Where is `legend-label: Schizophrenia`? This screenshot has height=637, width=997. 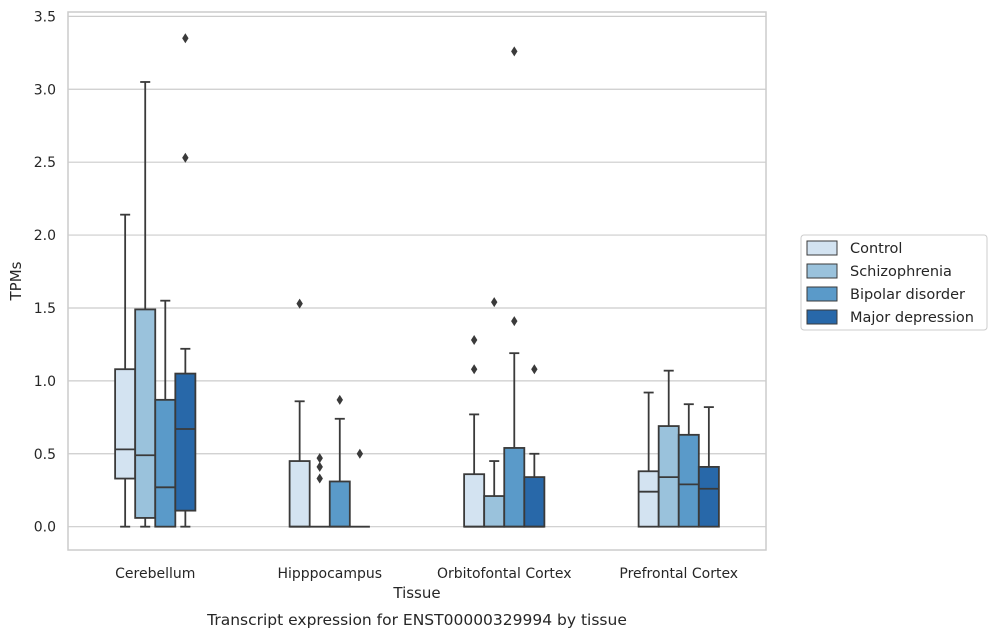 legend-label: Schizophrenia is located at coordinates (901, 272).